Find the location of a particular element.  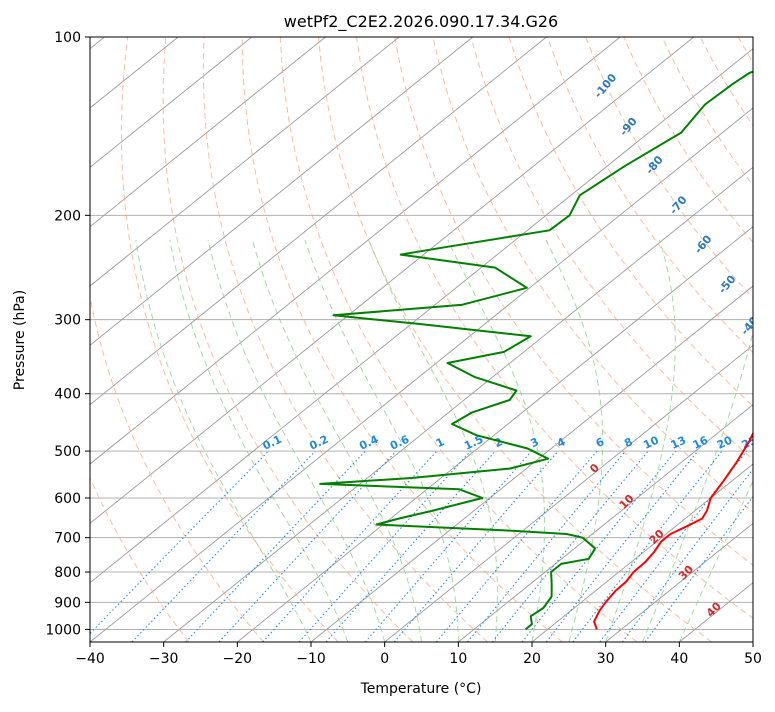

x-tick-label: 0 is located at coordinates (384, 659).